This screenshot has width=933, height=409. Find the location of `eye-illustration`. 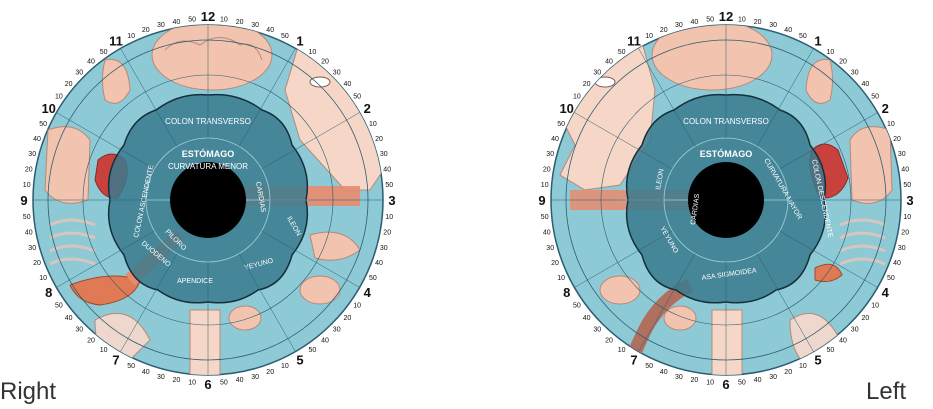

eye-illustration is located at coordinates (605, 82).